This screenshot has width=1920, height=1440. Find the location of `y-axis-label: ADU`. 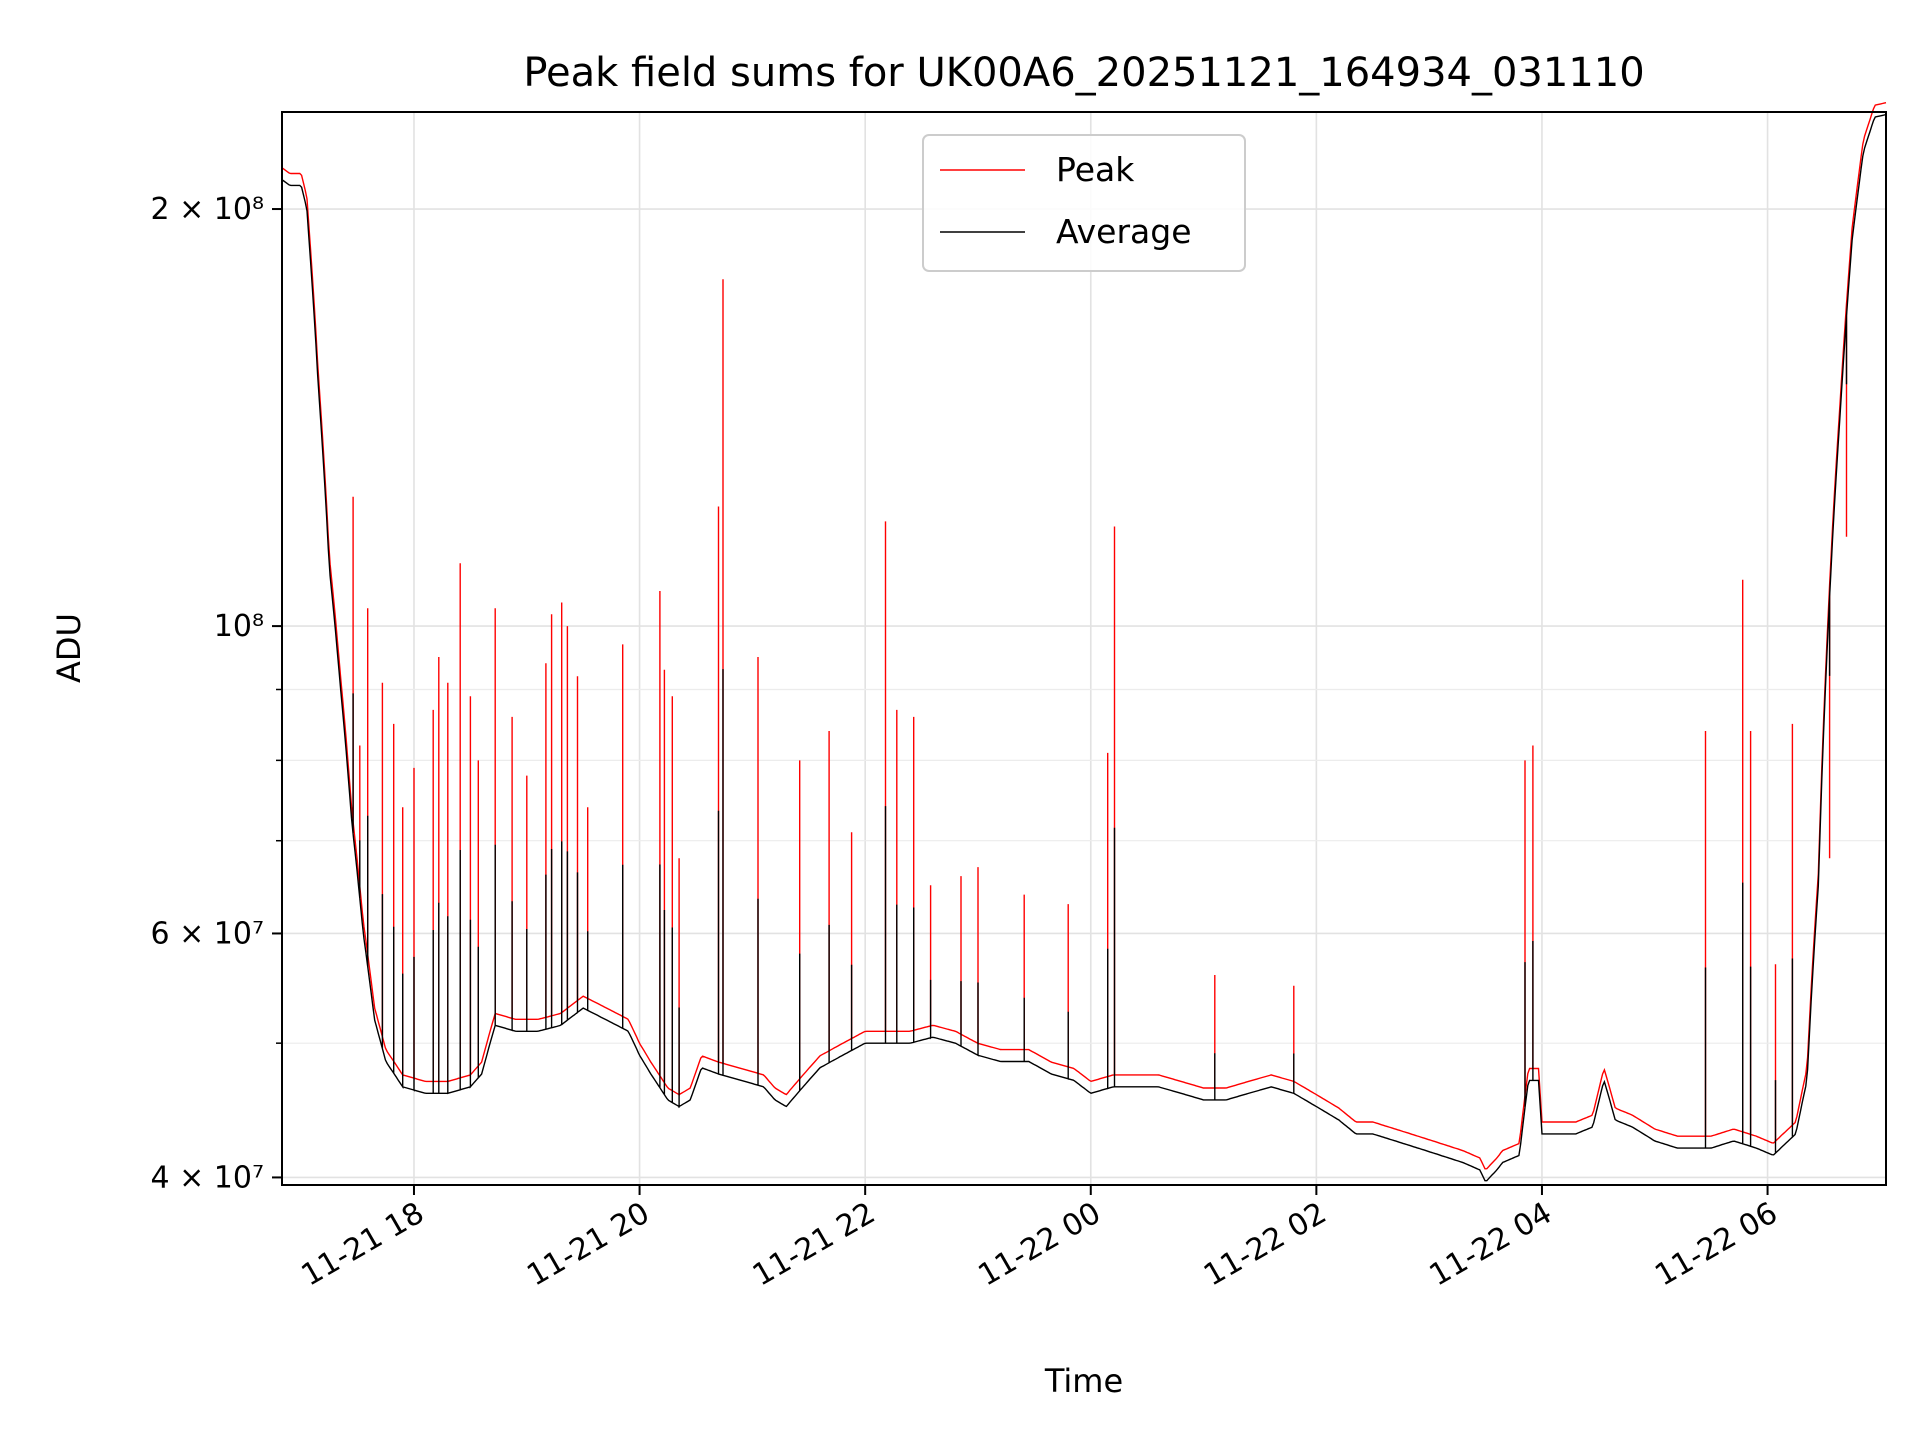

y-axis-label: ADU is located at coordinates (69, 648).